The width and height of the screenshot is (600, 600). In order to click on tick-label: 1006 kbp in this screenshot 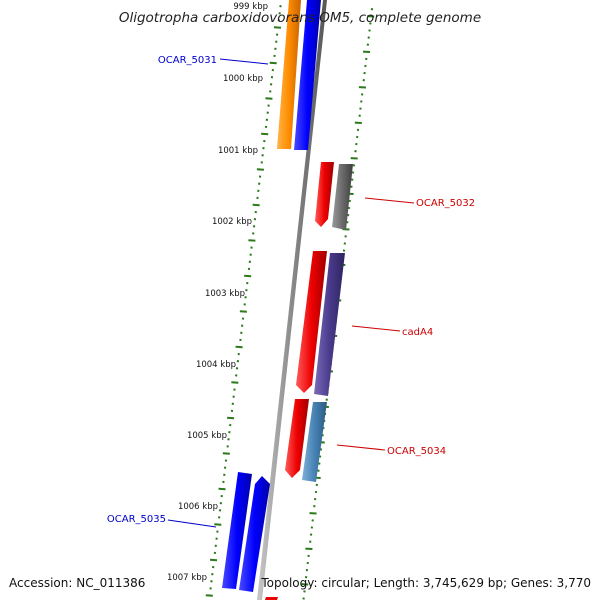, I will do `click(198, 507)`.